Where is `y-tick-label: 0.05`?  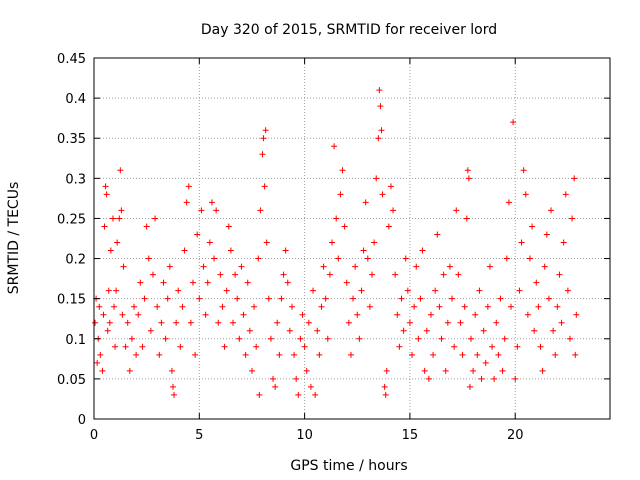 y-tick-label: 0.05 is located at coordinates (71, 380).